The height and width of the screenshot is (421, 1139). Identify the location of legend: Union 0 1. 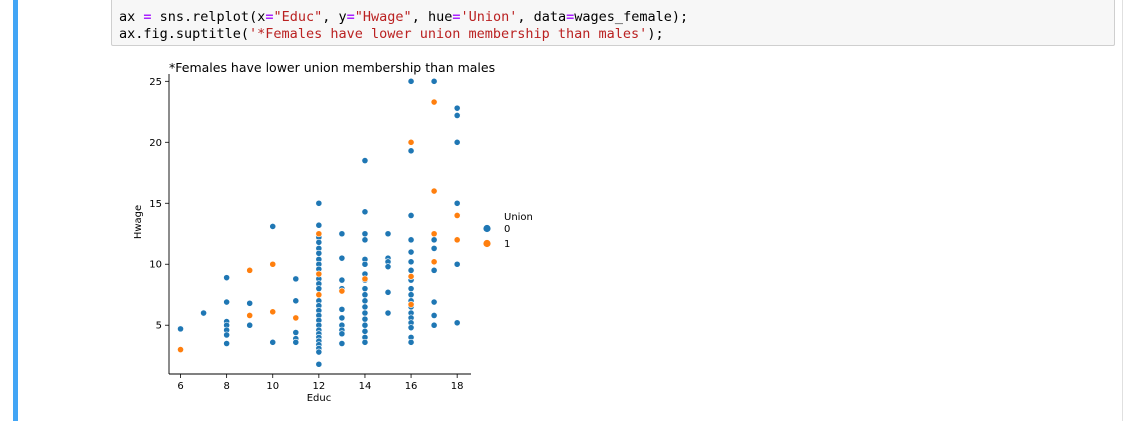
(508, 231).